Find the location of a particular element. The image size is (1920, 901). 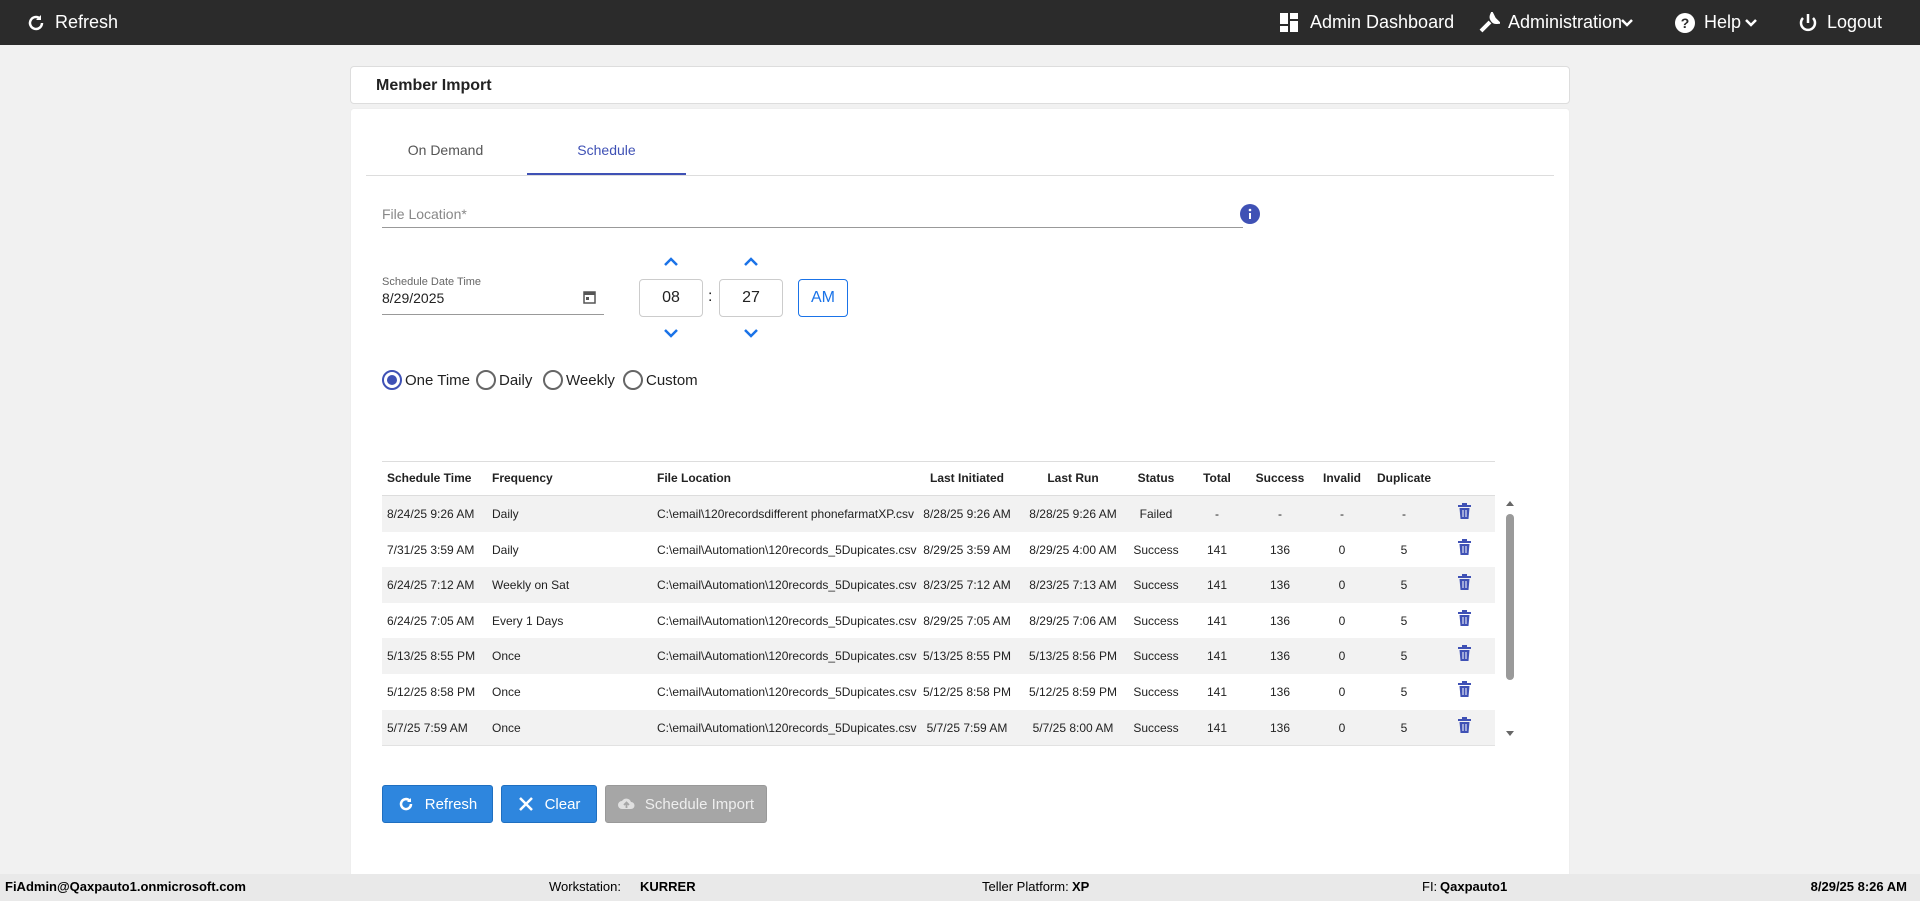

tab: On Demand is located at coordinates (445, 150).